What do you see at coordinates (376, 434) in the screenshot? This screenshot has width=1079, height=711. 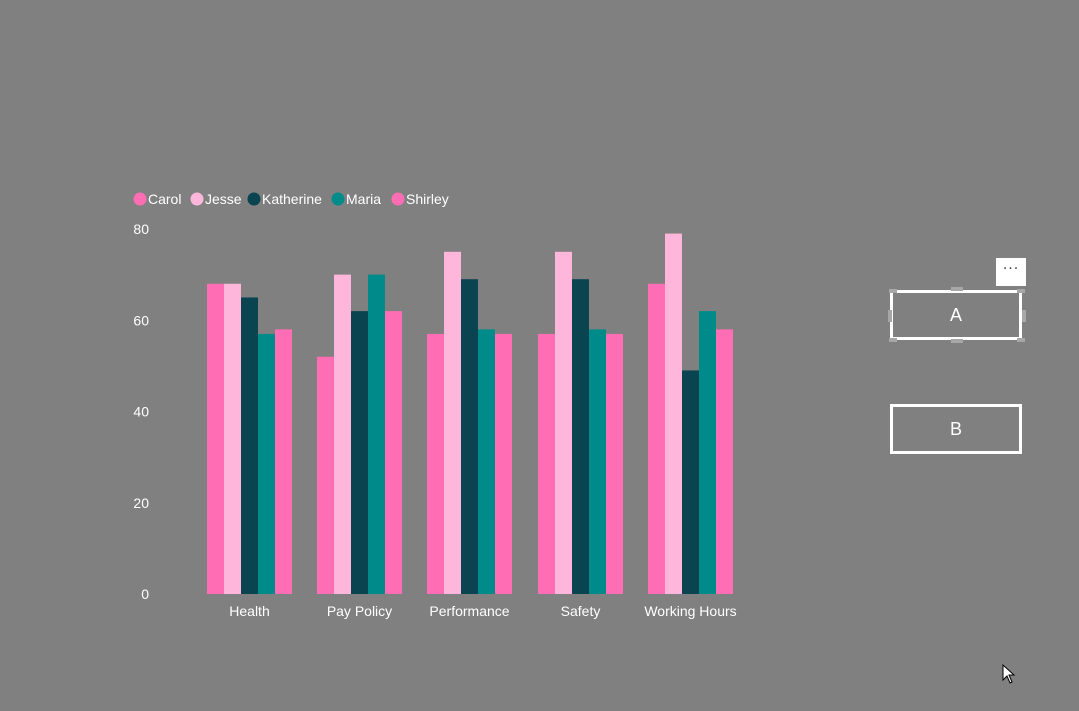 I see `bar-maria-pay-policy` at bounding box center [376, 434].